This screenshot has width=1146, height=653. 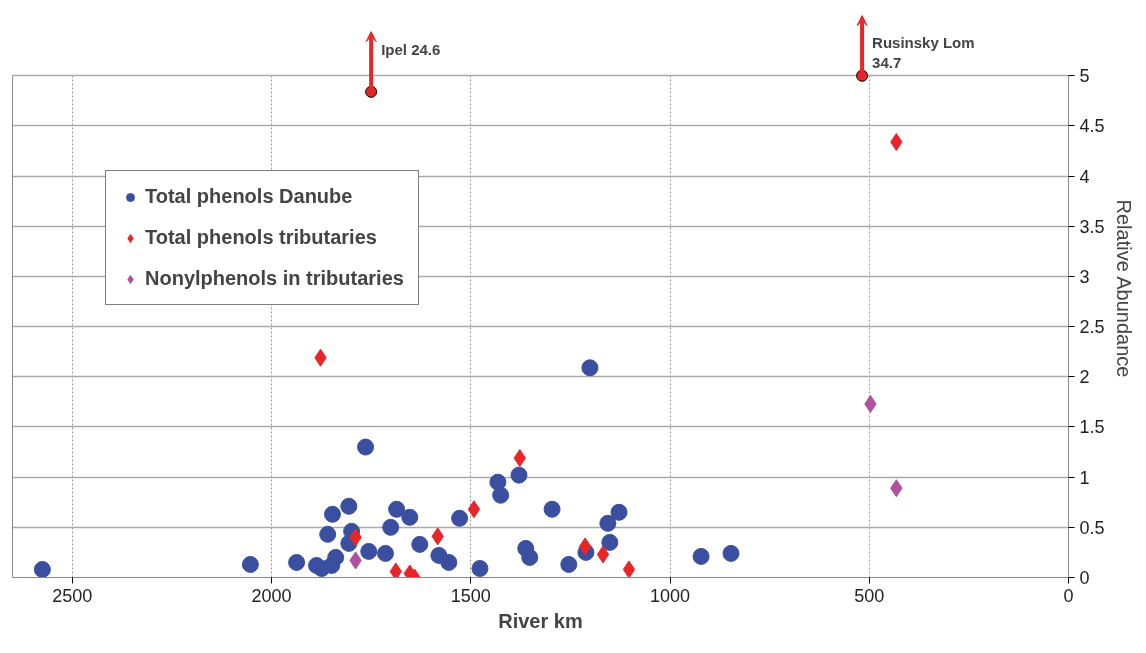 What do you see at coordinates (470, 595) in the screenshot?
I see `x-tick-label: 1500` at bounding box center [470, 595].